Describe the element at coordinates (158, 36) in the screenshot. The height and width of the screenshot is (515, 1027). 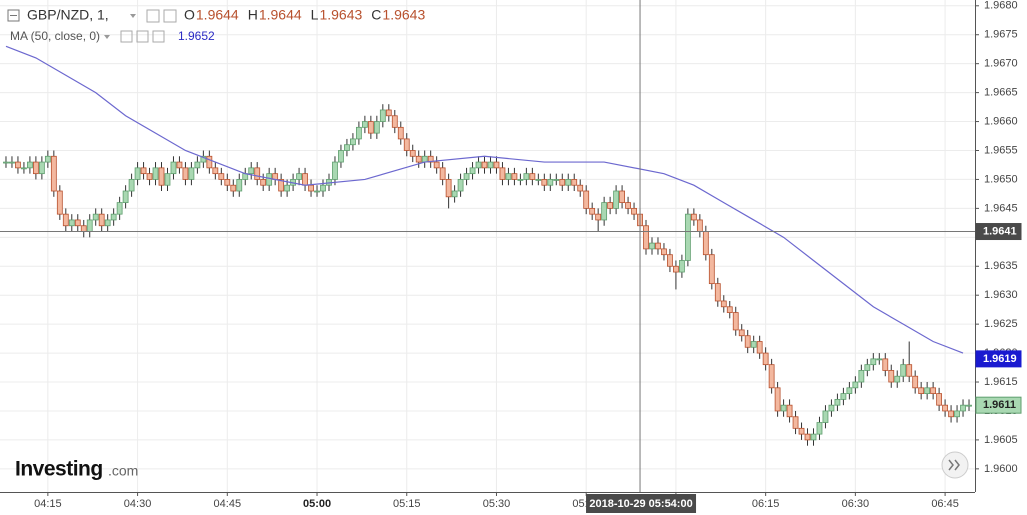
I see `close-icon` at that location.